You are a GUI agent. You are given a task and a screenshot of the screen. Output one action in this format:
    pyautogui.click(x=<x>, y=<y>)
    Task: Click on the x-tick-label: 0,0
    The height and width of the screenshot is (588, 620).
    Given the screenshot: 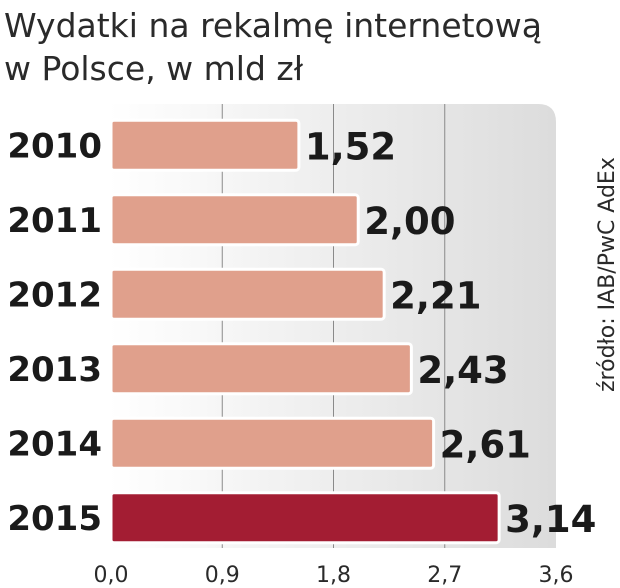 What is the action you would take?
    pyautogui.click(x=111, y=575)
    